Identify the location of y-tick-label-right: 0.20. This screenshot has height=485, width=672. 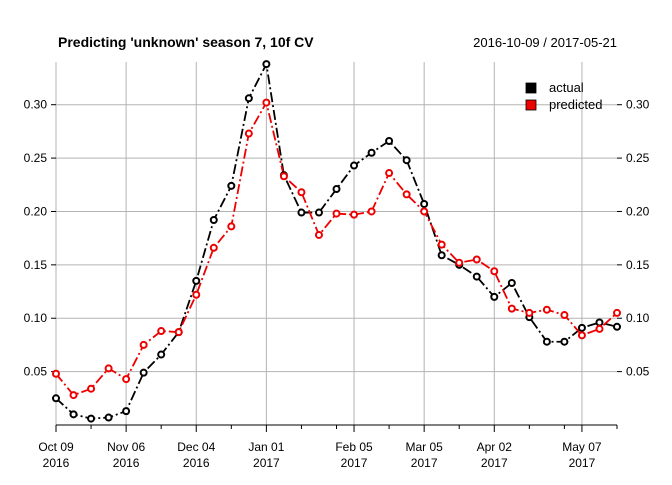
(638, 211).